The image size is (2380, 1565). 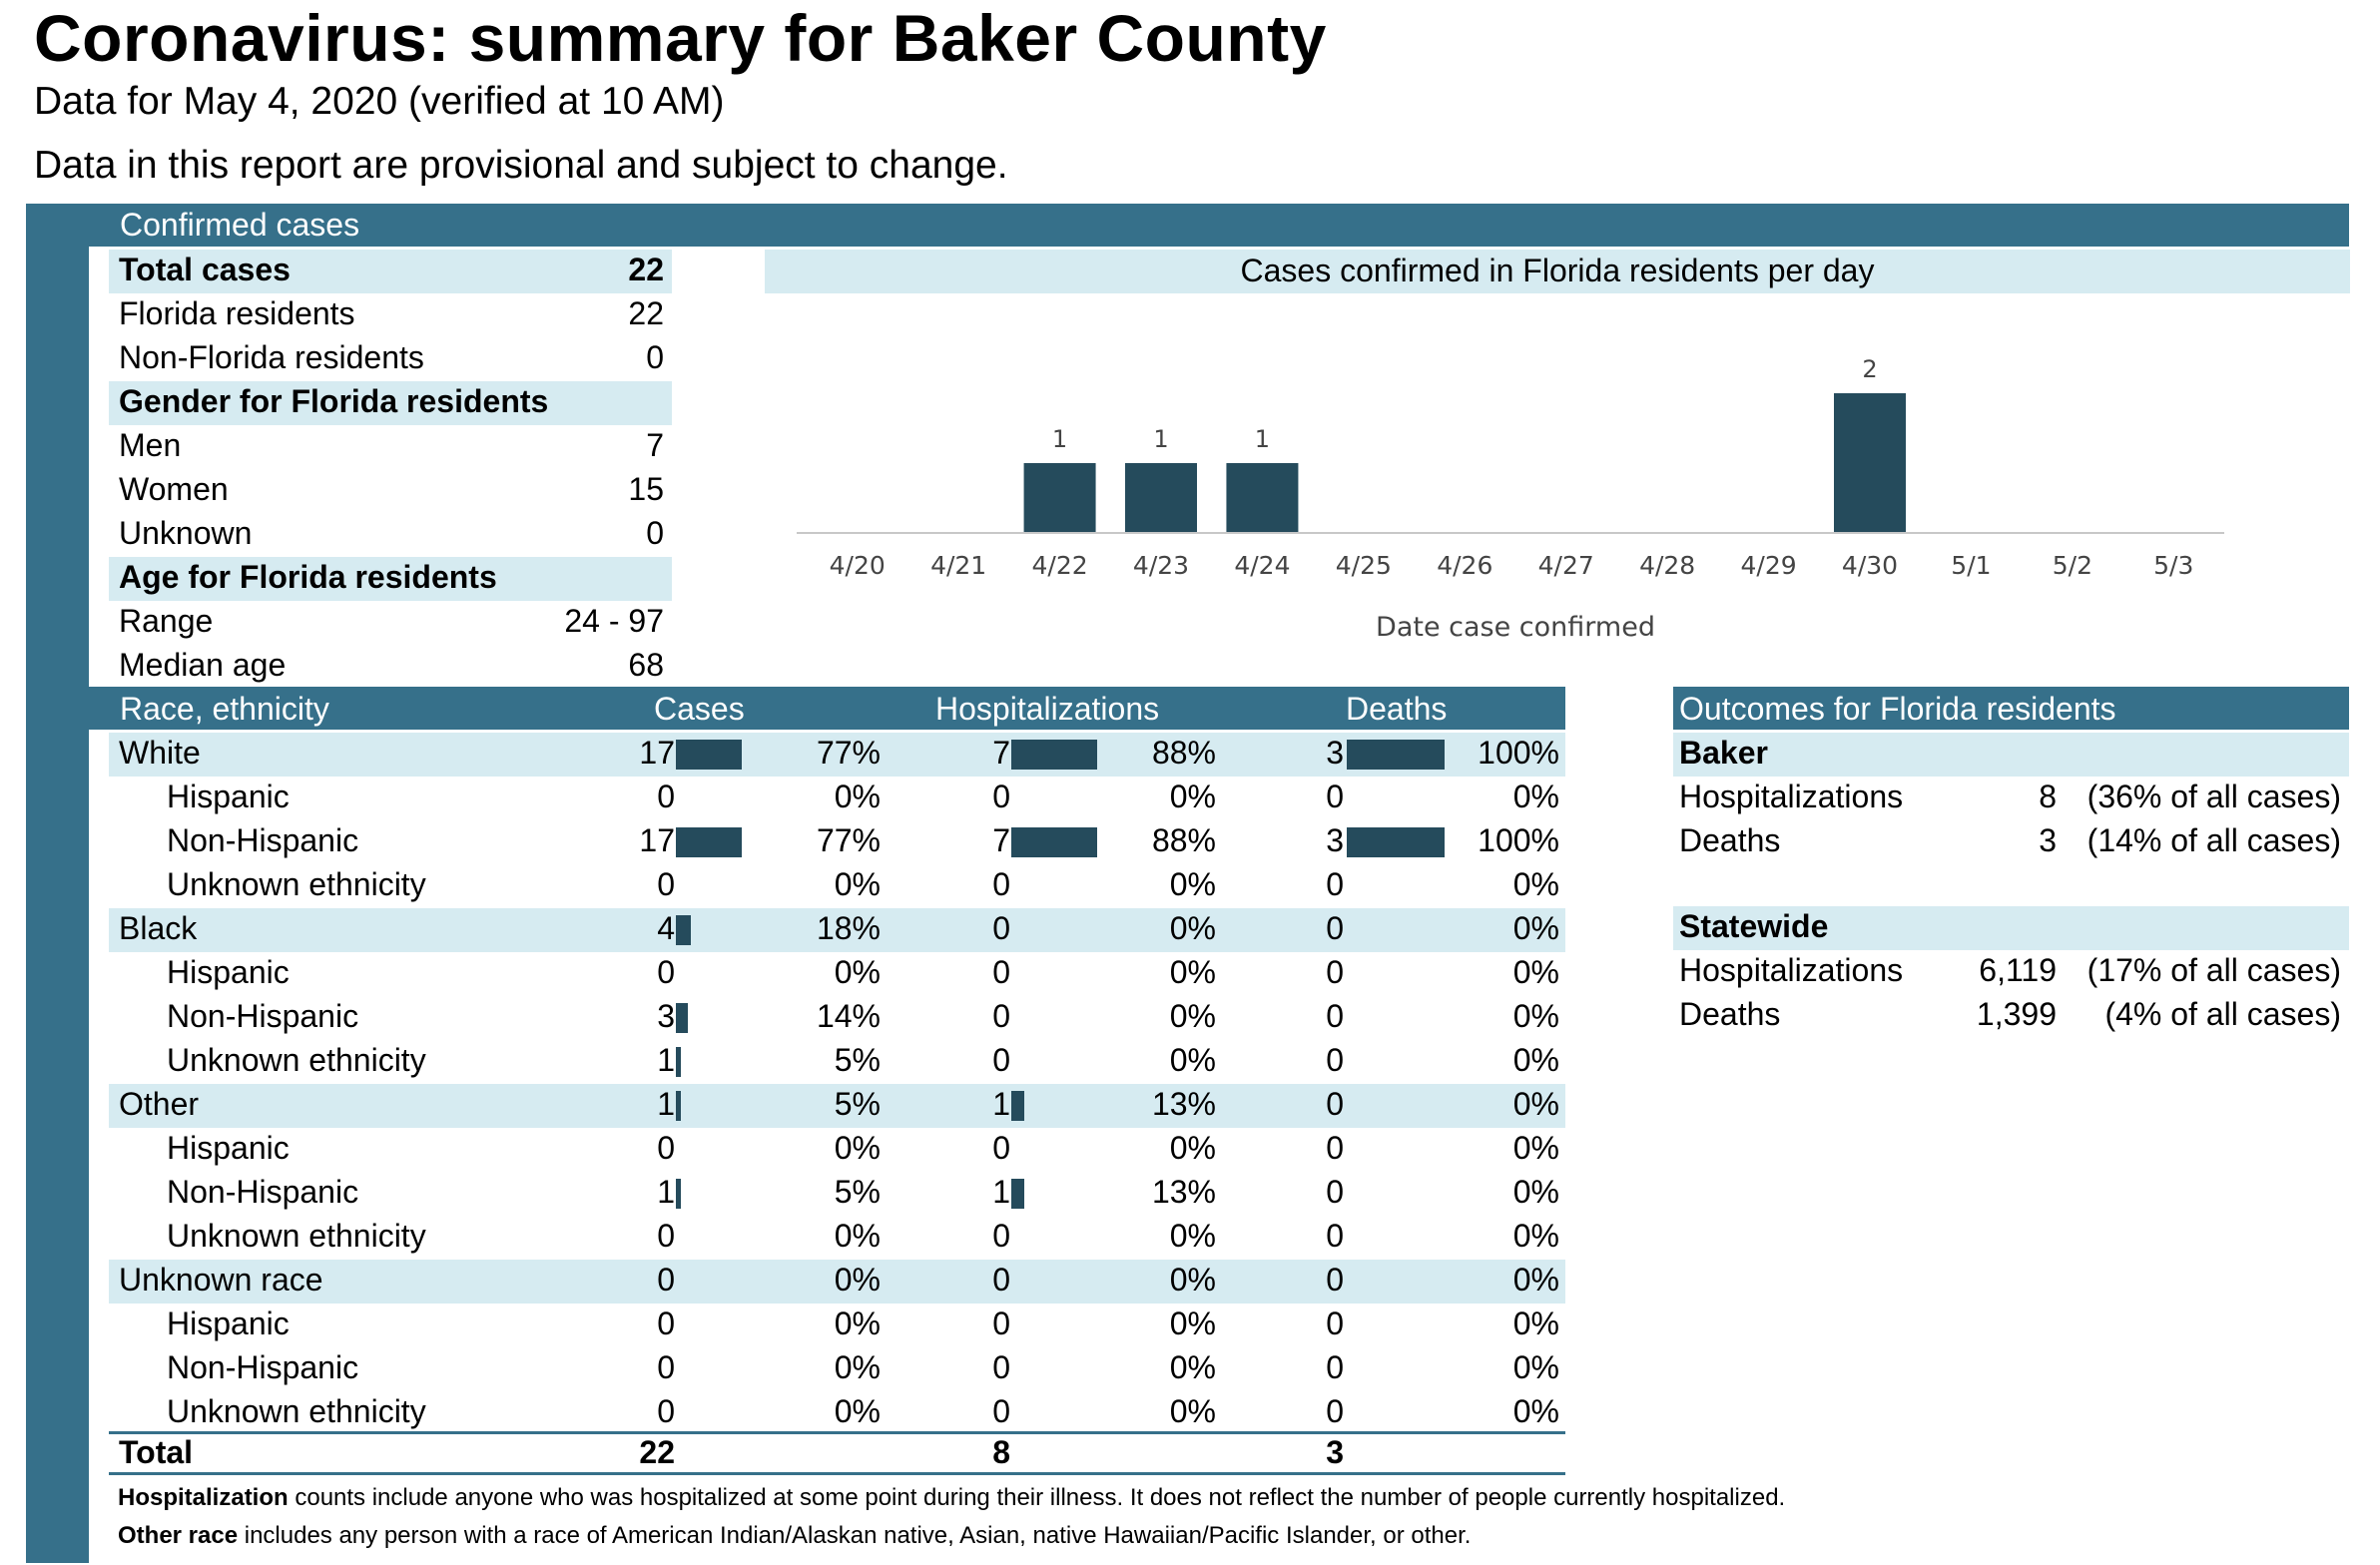 I want to click on chart-x-tick-label: 5/2, so click(x=2072, y=566).